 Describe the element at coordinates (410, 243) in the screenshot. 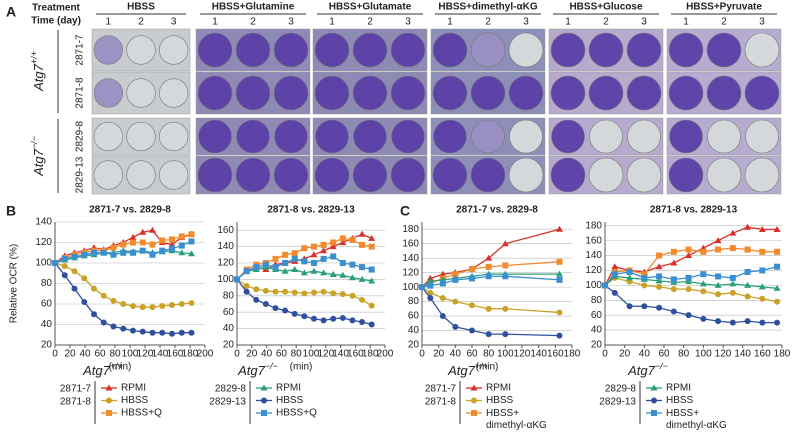

I see `y-tick-label: 160` at that location.